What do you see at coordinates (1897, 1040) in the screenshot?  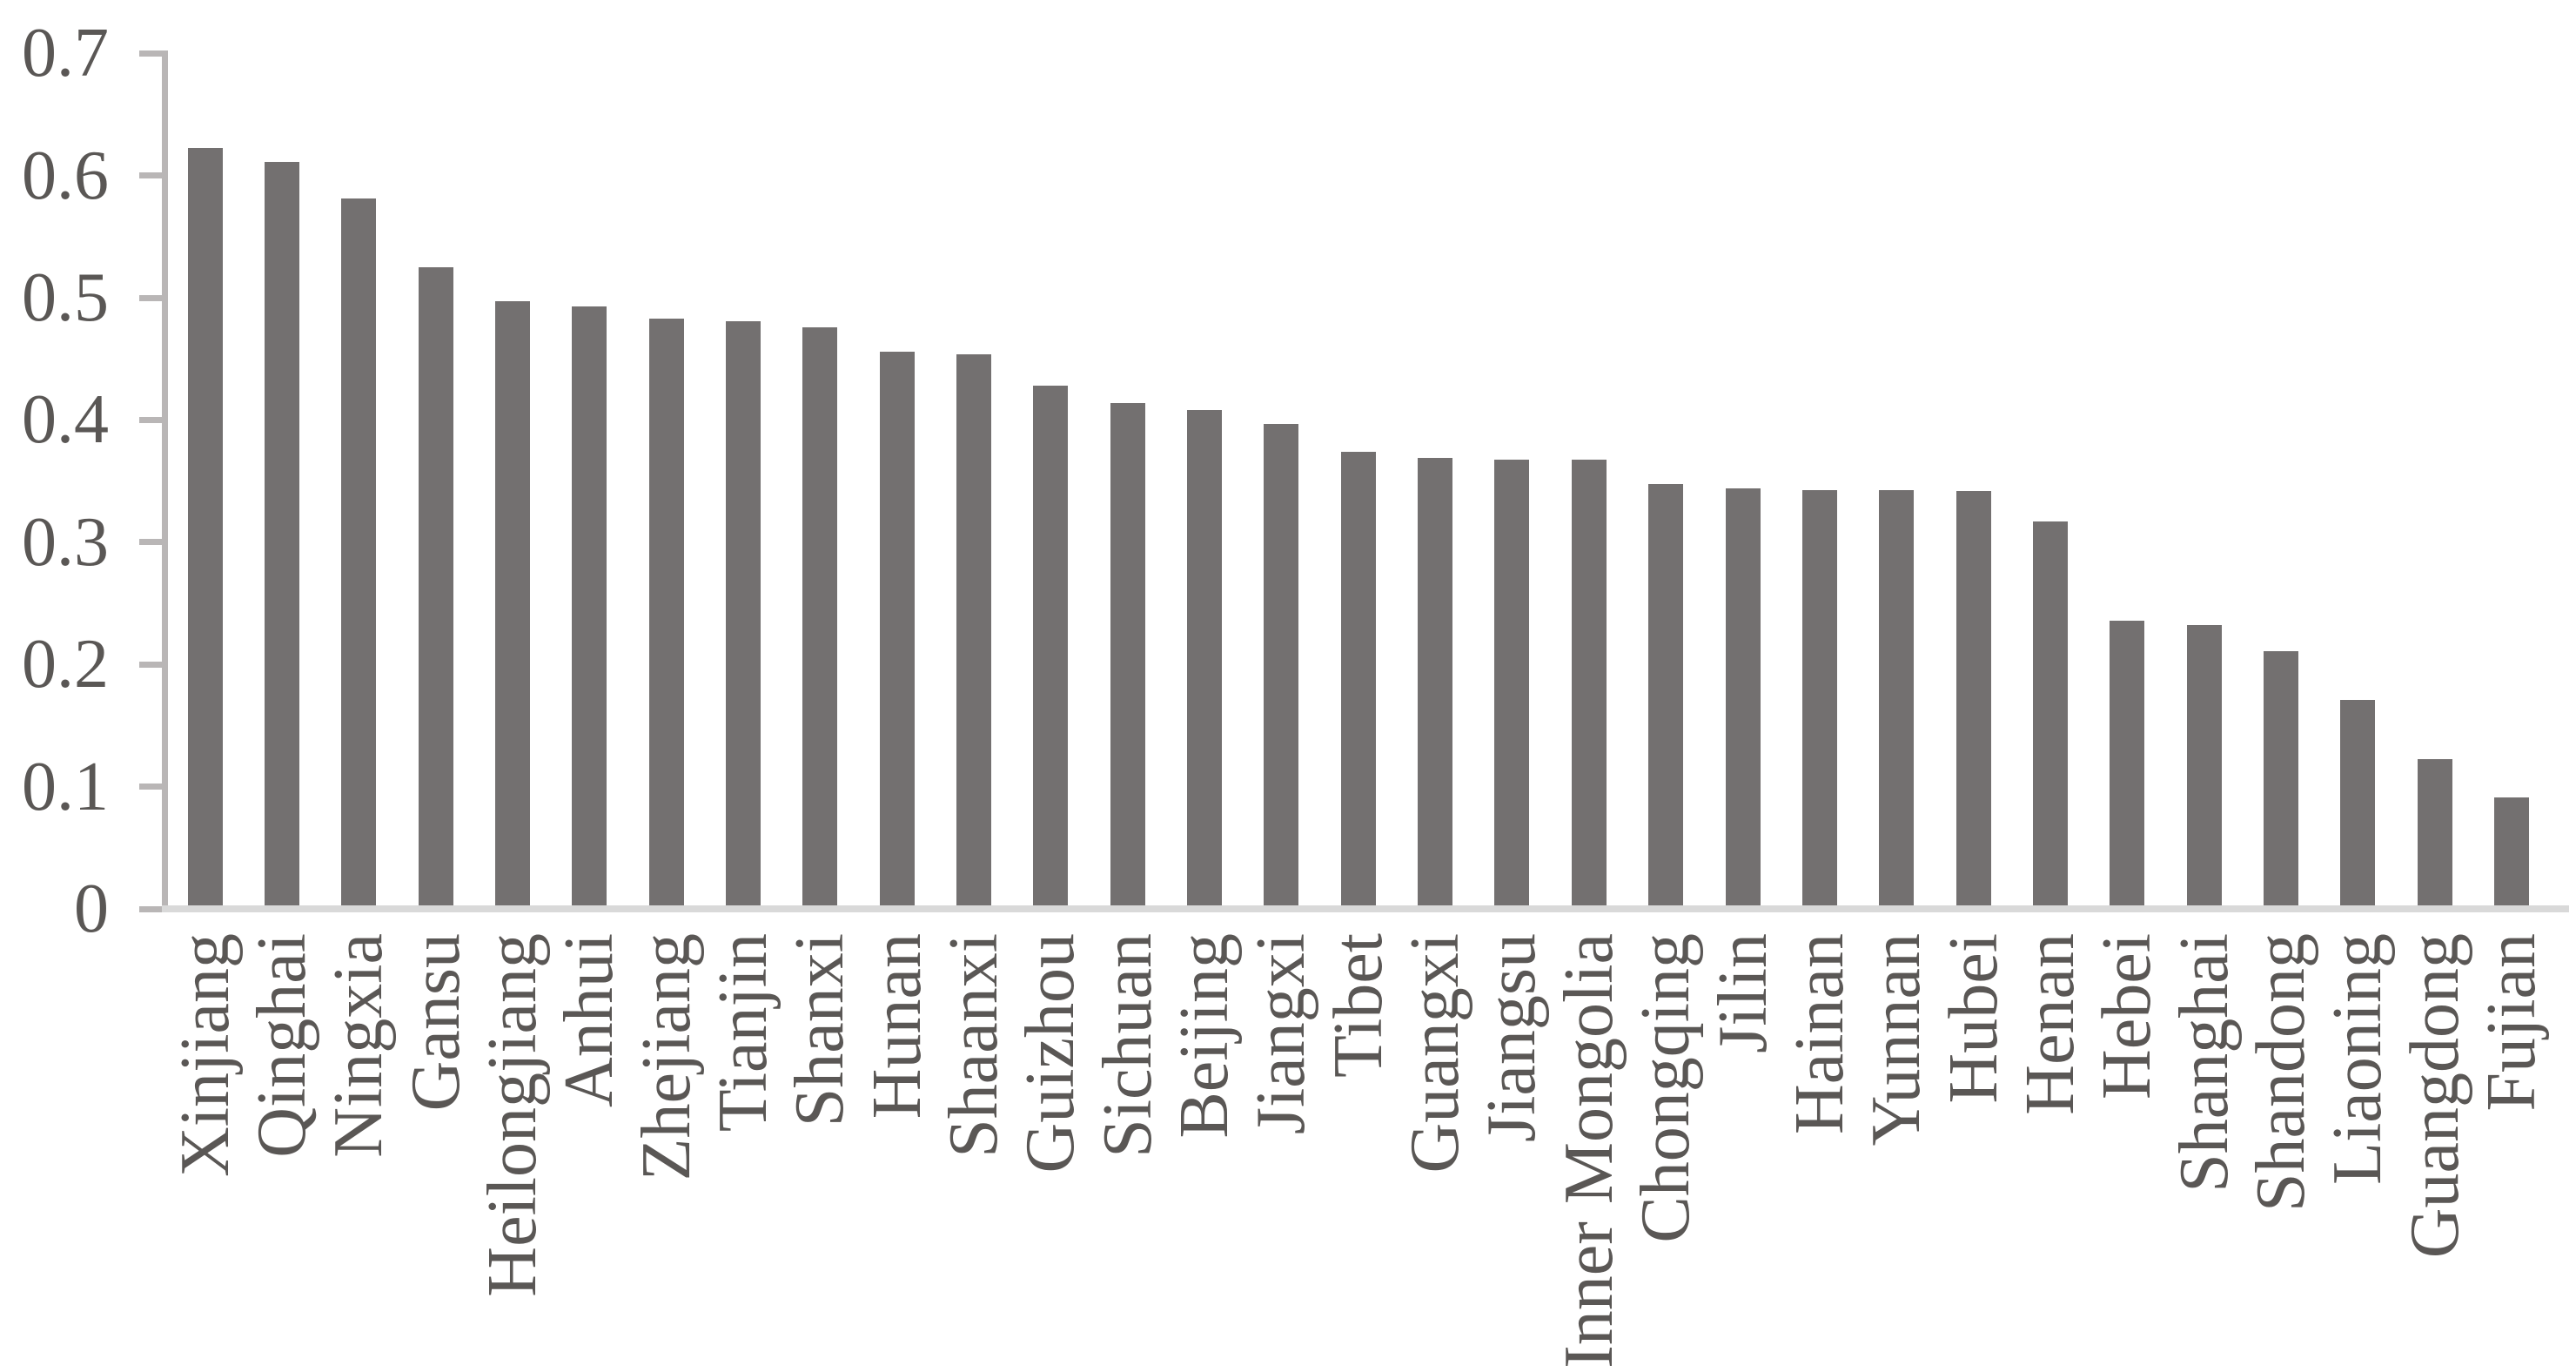 I see `x-axis-label-yunnan: Yunnan` at bounding box center [1897, 1040].